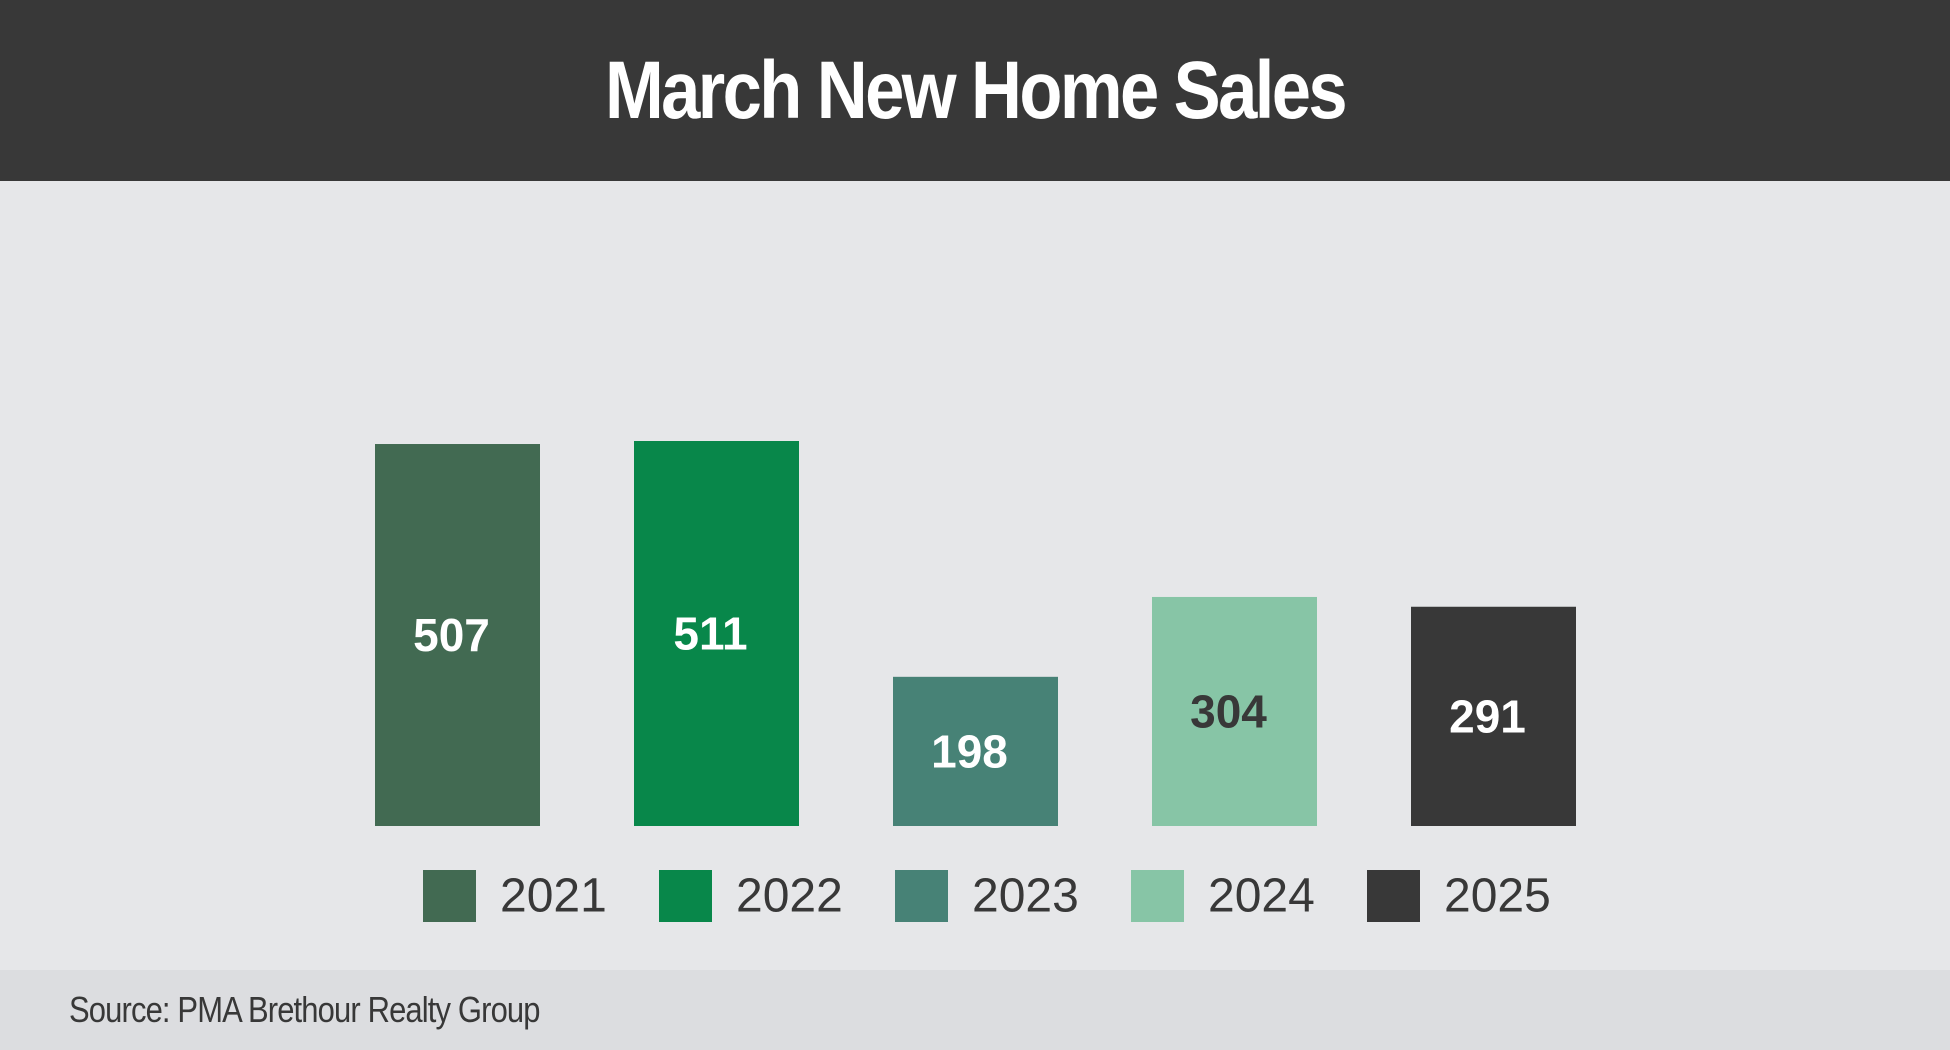 This screenshot has height=1050, width=1950. Describe the element at coordinates (1393, 896) in the screenshot. I see `legend-swatch-2025` at that location.